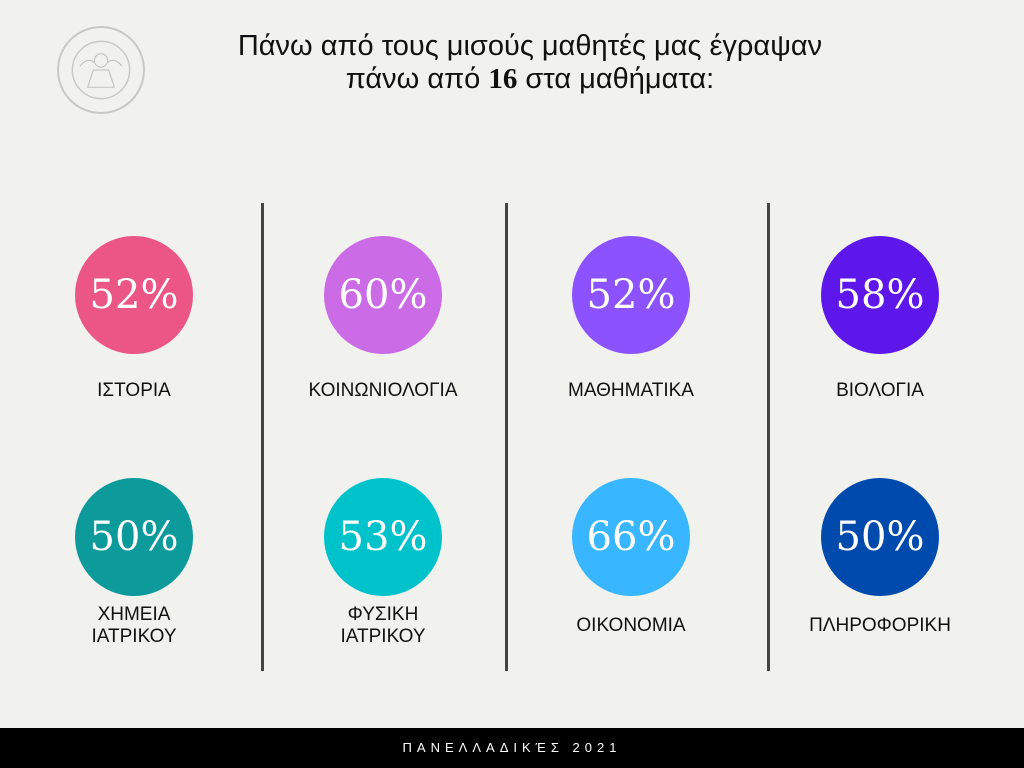 The image size is (1024, 768). What do you see at coordinates (880, 390) in the screenshot?
I see `stat-label: ΒΙΟΛΟΓΙΑ` at bounding box center [880, 390].